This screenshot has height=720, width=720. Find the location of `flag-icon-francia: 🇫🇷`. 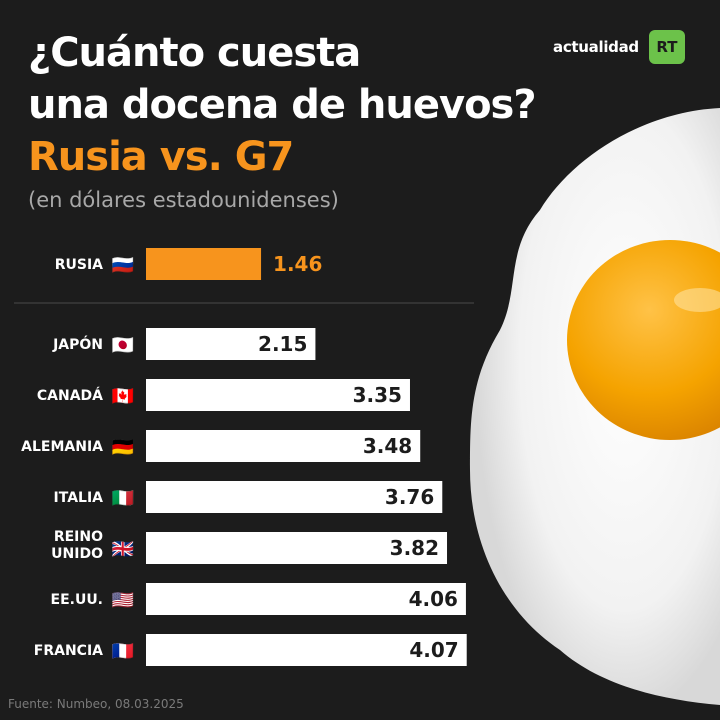

flag-icon-francia: 🇫🇷 is located at coordinates (123, 651).